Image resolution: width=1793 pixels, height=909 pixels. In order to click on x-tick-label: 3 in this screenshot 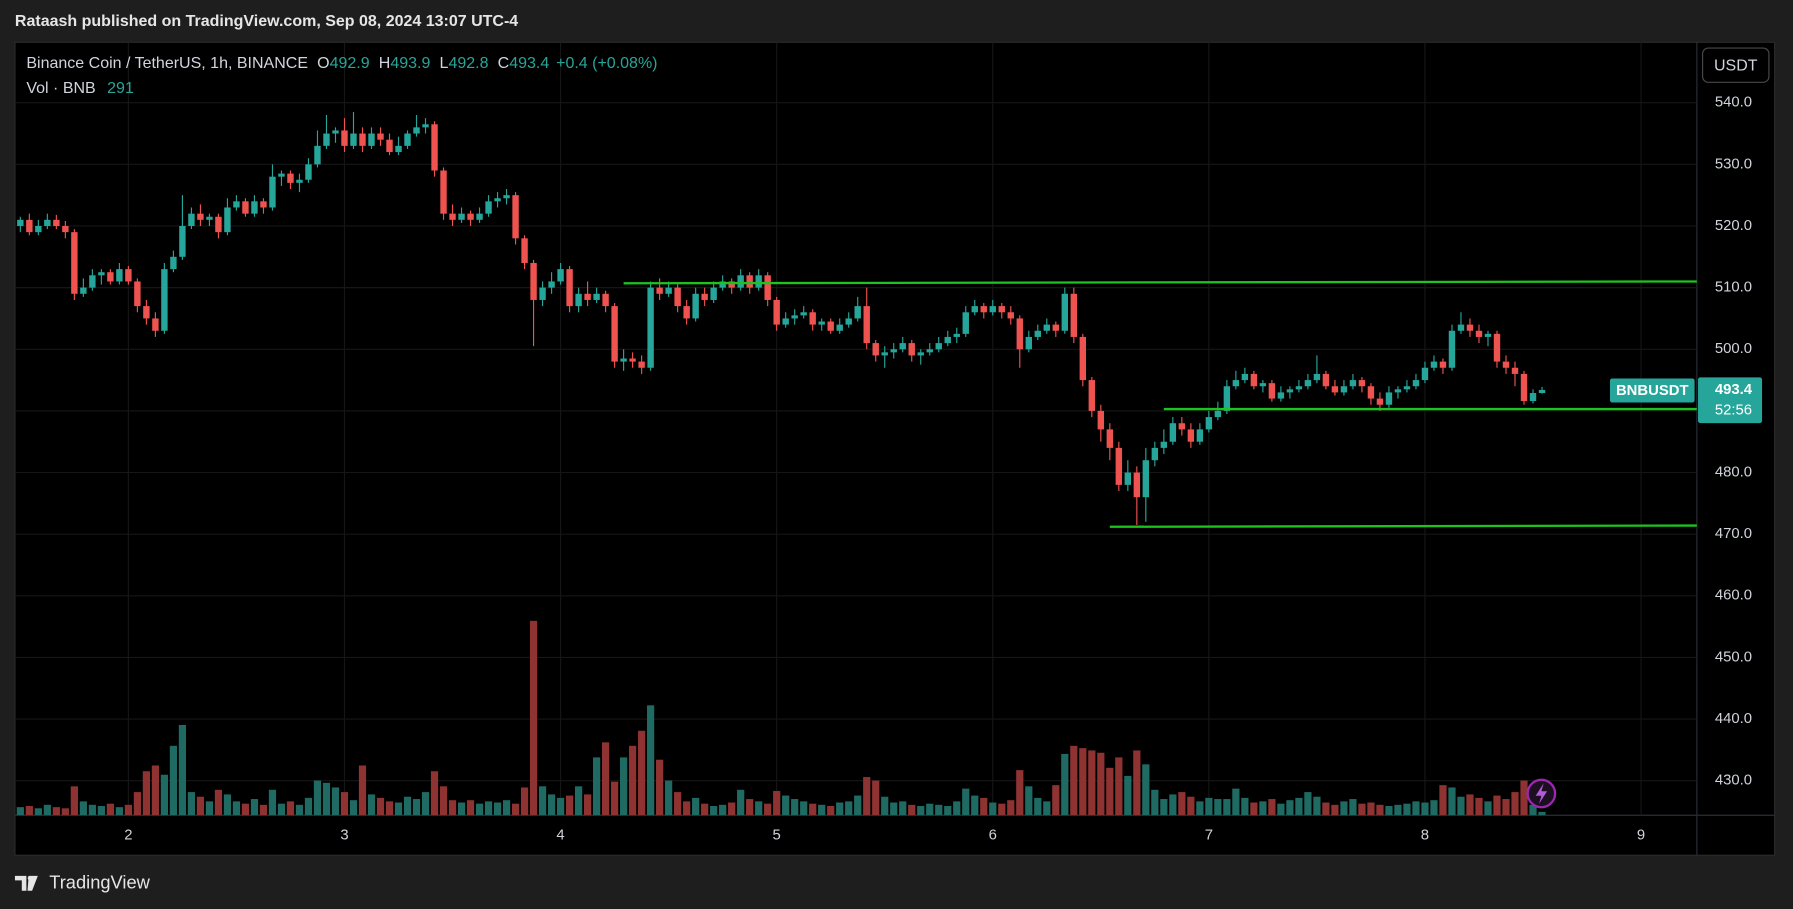, I will do `click(344, 836)`.